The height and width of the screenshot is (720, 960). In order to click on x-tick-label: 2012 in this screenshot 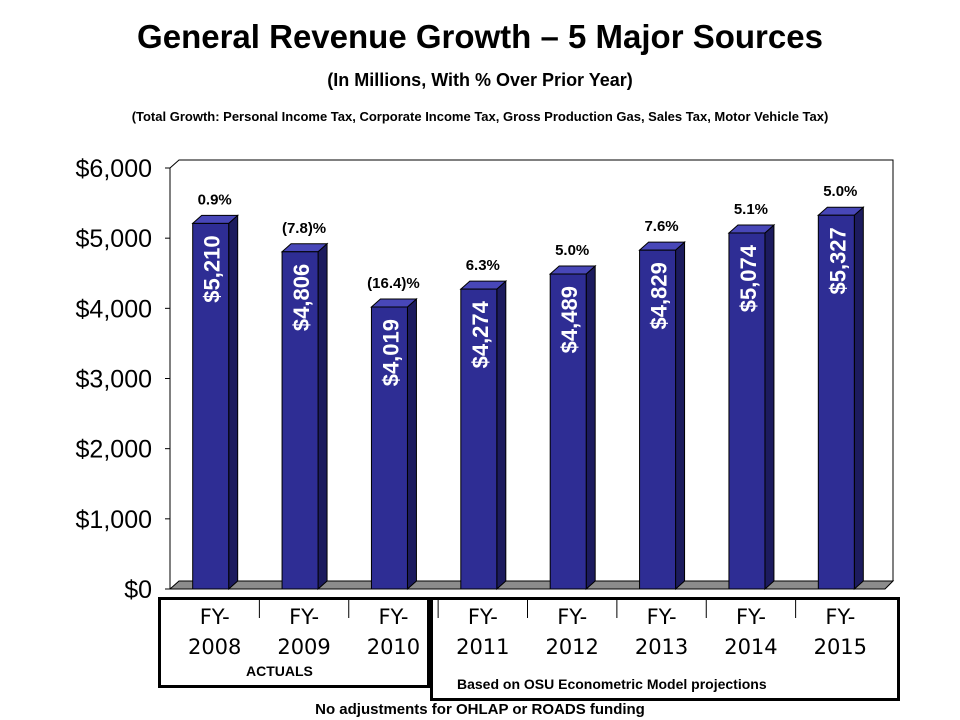, I will do `click(571, 647)`.